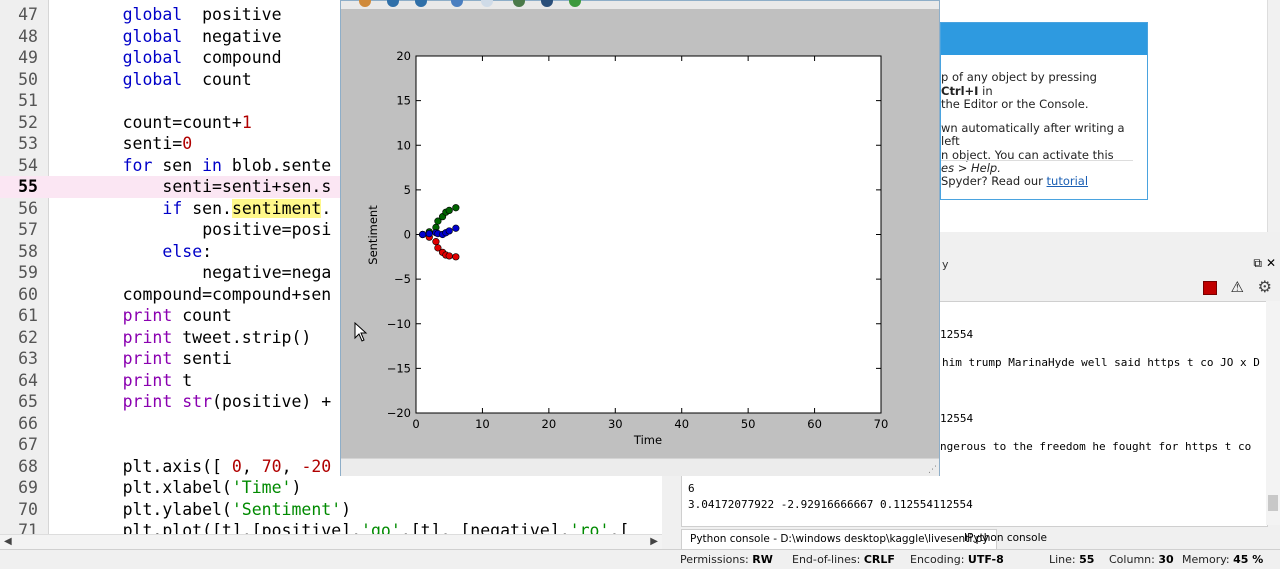 Image resolution: width=1280 pixels, height=569 pixels. Describe the element at coordinates (331, 80) in the screenshot. I see `code-line: 50 global count` at that location.